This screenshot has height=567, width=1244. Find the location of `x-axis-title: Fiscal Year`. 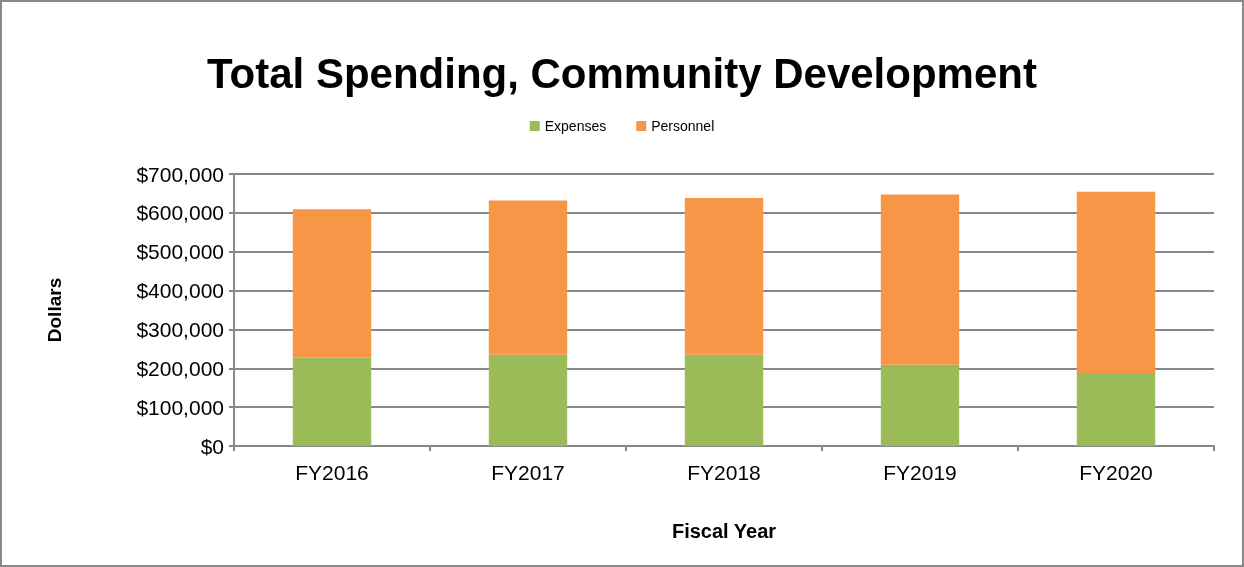

x-axis-title: Fiscal Year is located at coordinates (724, 531).